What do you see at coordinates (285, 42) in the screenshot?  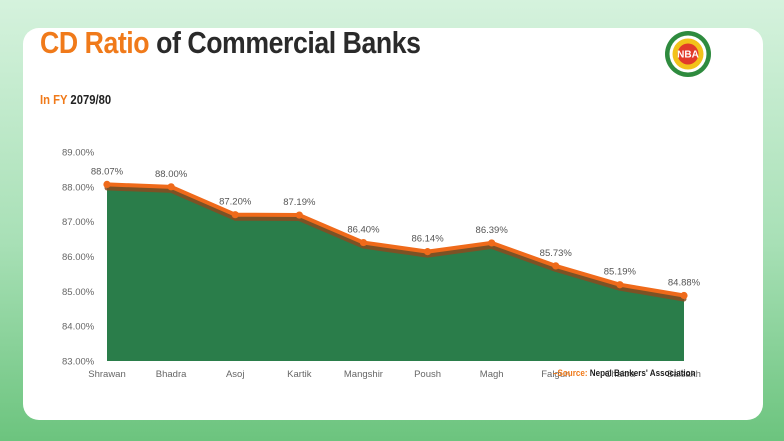 I see `title-rest: of Commercial Banks` at bounding box center [285, 42].